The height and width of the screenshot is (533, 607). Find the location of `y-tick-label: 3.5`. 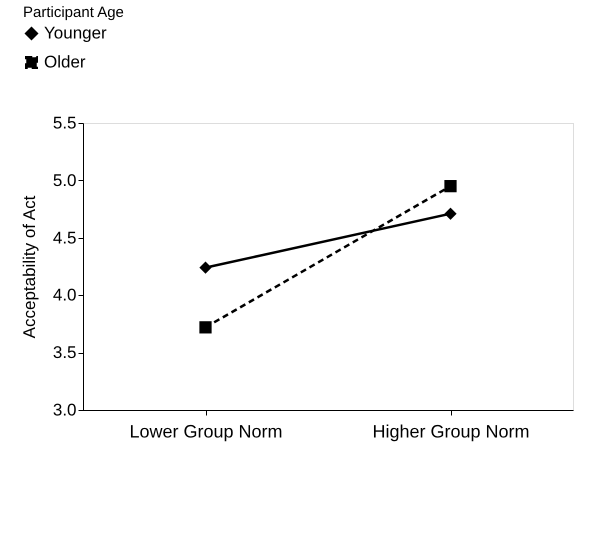

y-tick-label: 3.5 is located at coordinates (64, 352).